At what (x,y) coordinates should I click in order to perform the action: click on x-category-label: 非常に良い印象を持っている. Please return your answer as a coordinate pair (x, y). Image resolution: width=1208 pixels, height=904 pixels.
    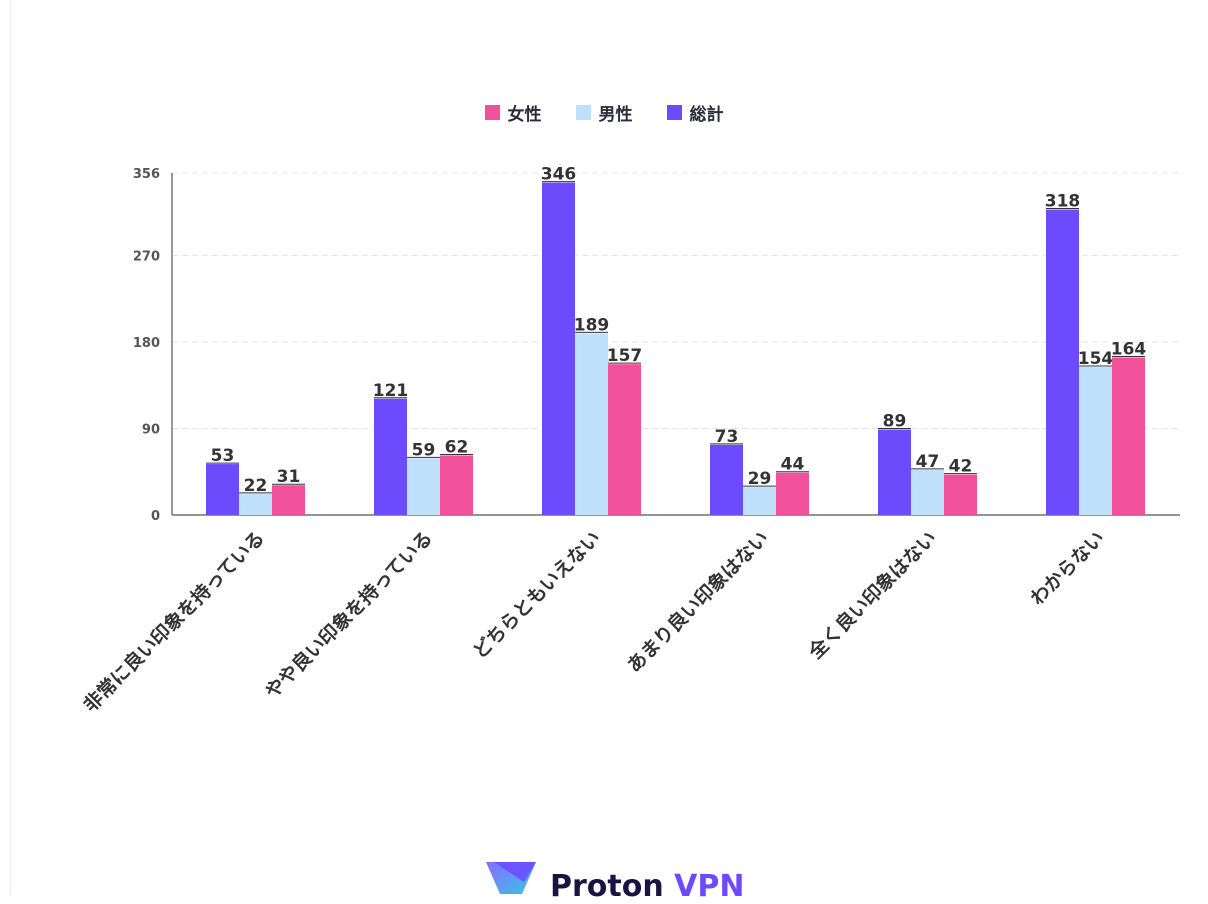
    Looking at the image, I should click on (174, 621).